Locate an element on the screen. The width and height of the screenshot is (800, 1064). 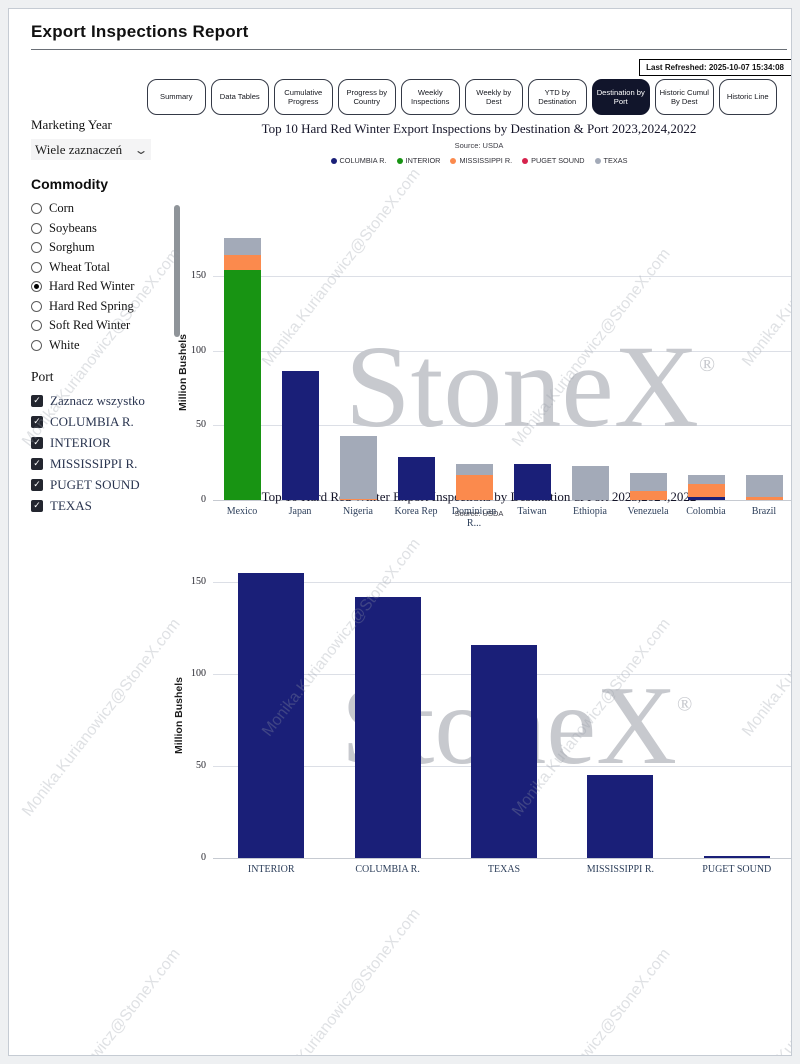
port-option-interior: ✓ INTERIOR is located at coordinates (98, 442).